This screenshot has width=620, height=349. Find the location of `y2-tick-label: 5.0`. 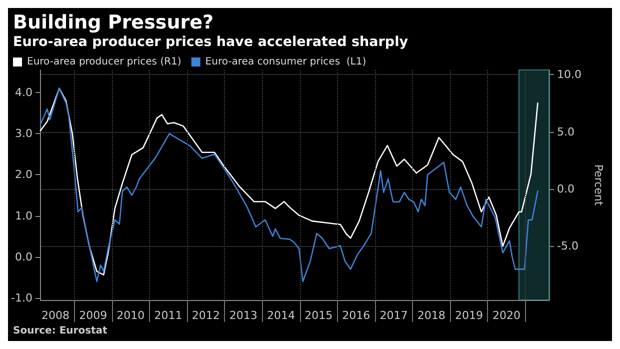

y2-tick-label: 5.0 is located at coordinates (565, 131).